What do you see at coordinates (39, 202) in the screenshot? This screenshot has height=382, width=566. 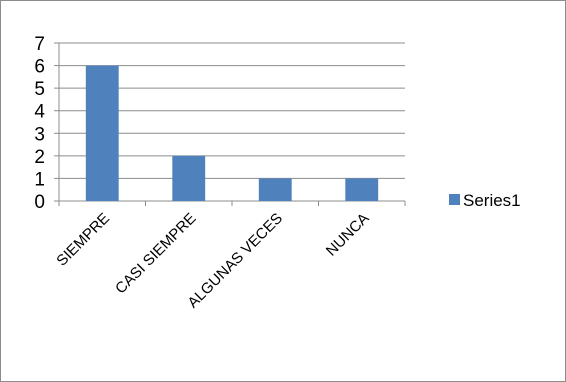 I see `y-tick-label-0: 0` at bounding box center [39, 202].